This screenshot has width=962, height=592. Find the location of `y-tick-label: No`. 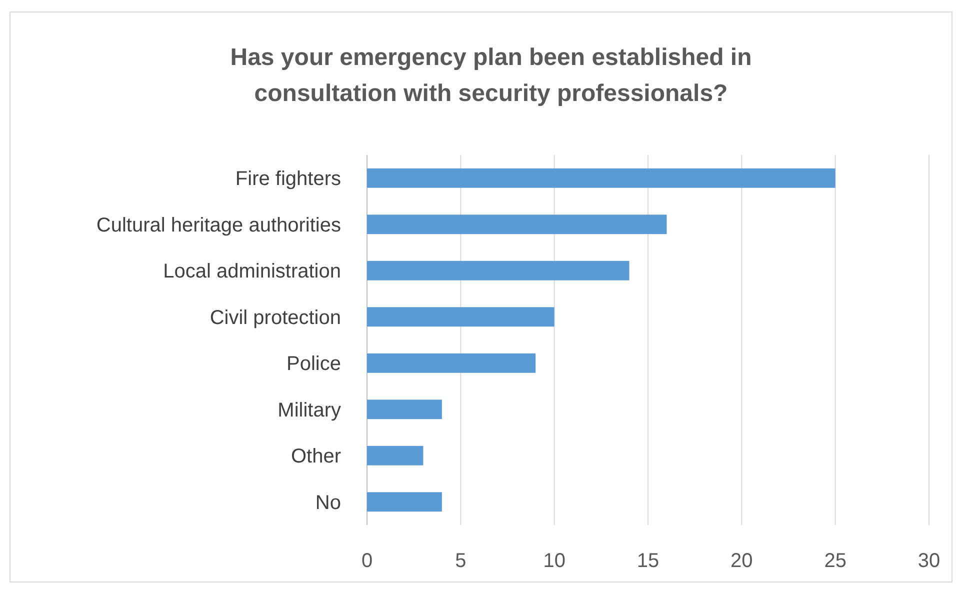

y-tick-label: No is located at coordinates (328, 503).